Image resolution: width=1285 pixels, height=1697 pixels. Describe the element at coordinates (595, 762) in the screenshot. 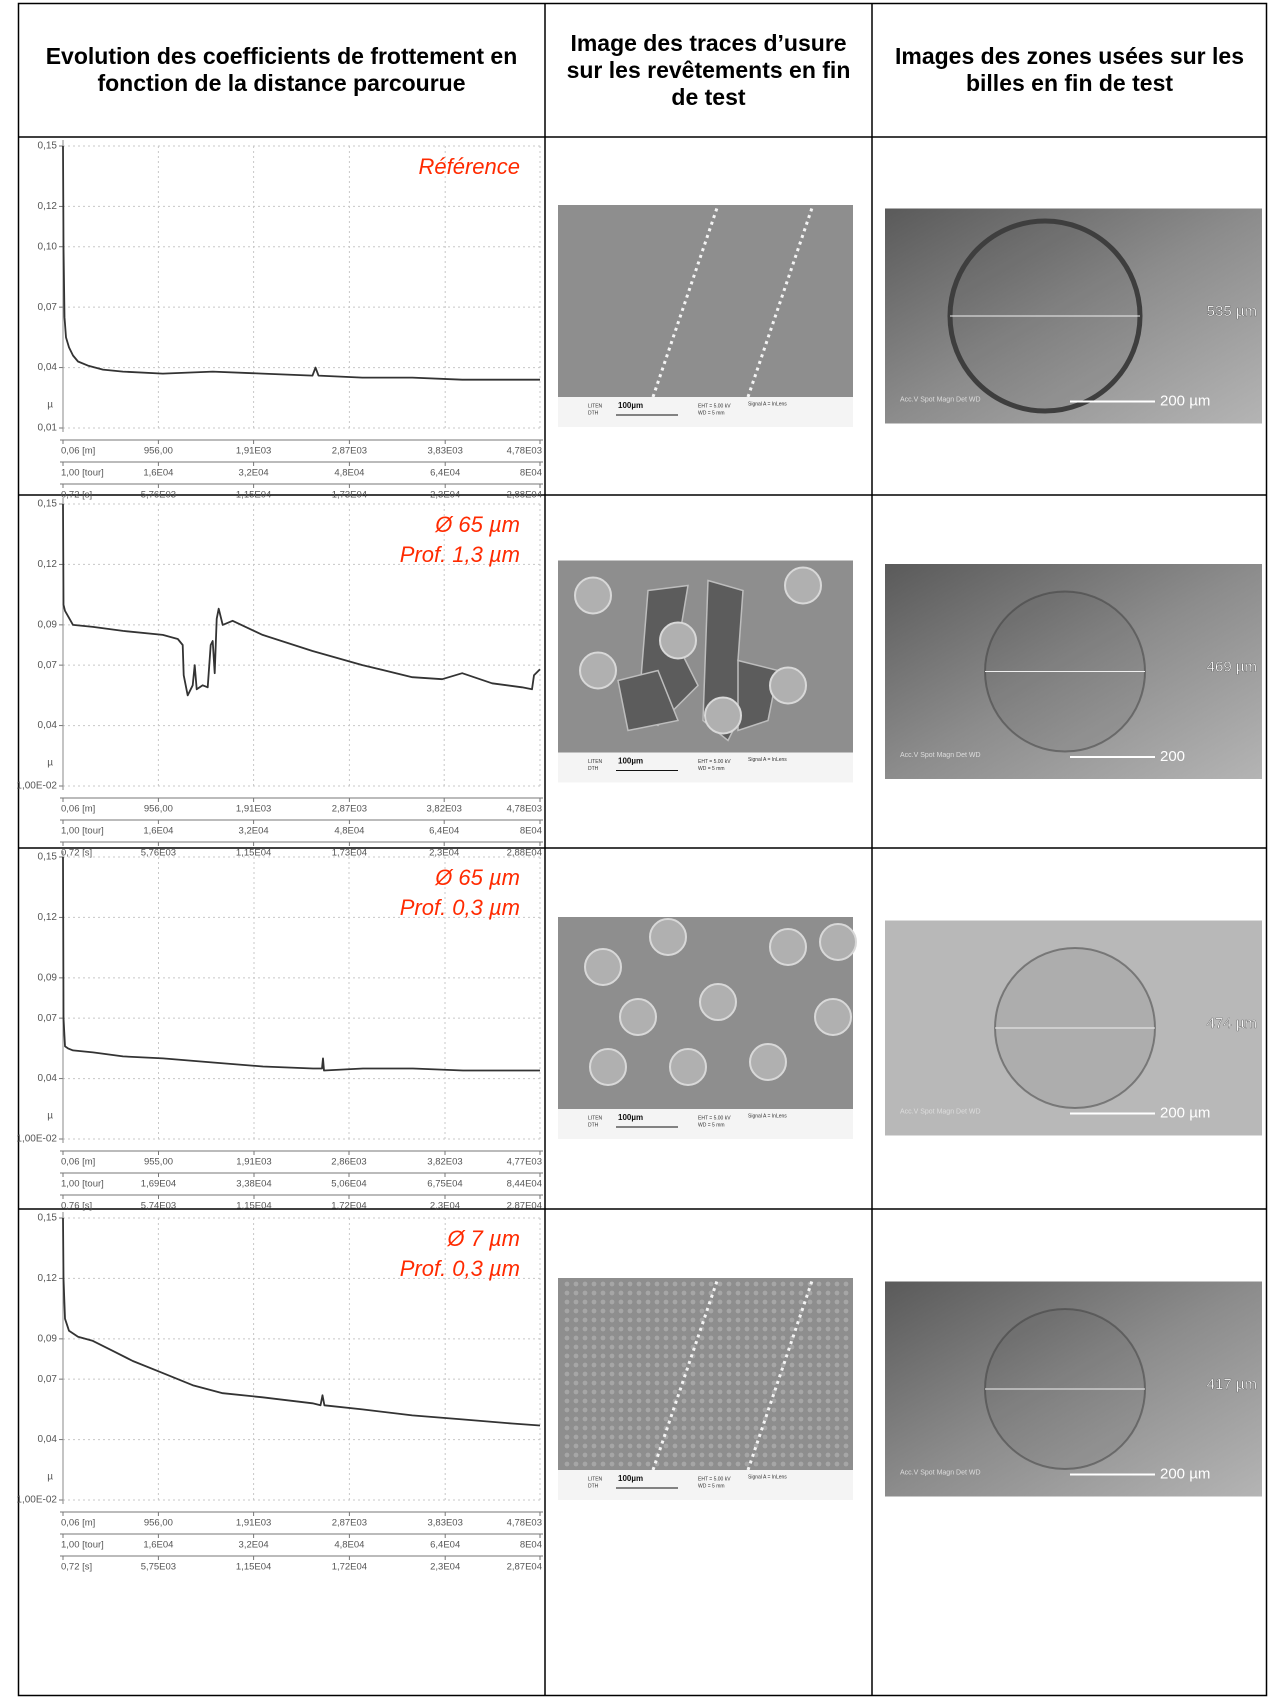

I see `sem-label: LITEN` at that location.